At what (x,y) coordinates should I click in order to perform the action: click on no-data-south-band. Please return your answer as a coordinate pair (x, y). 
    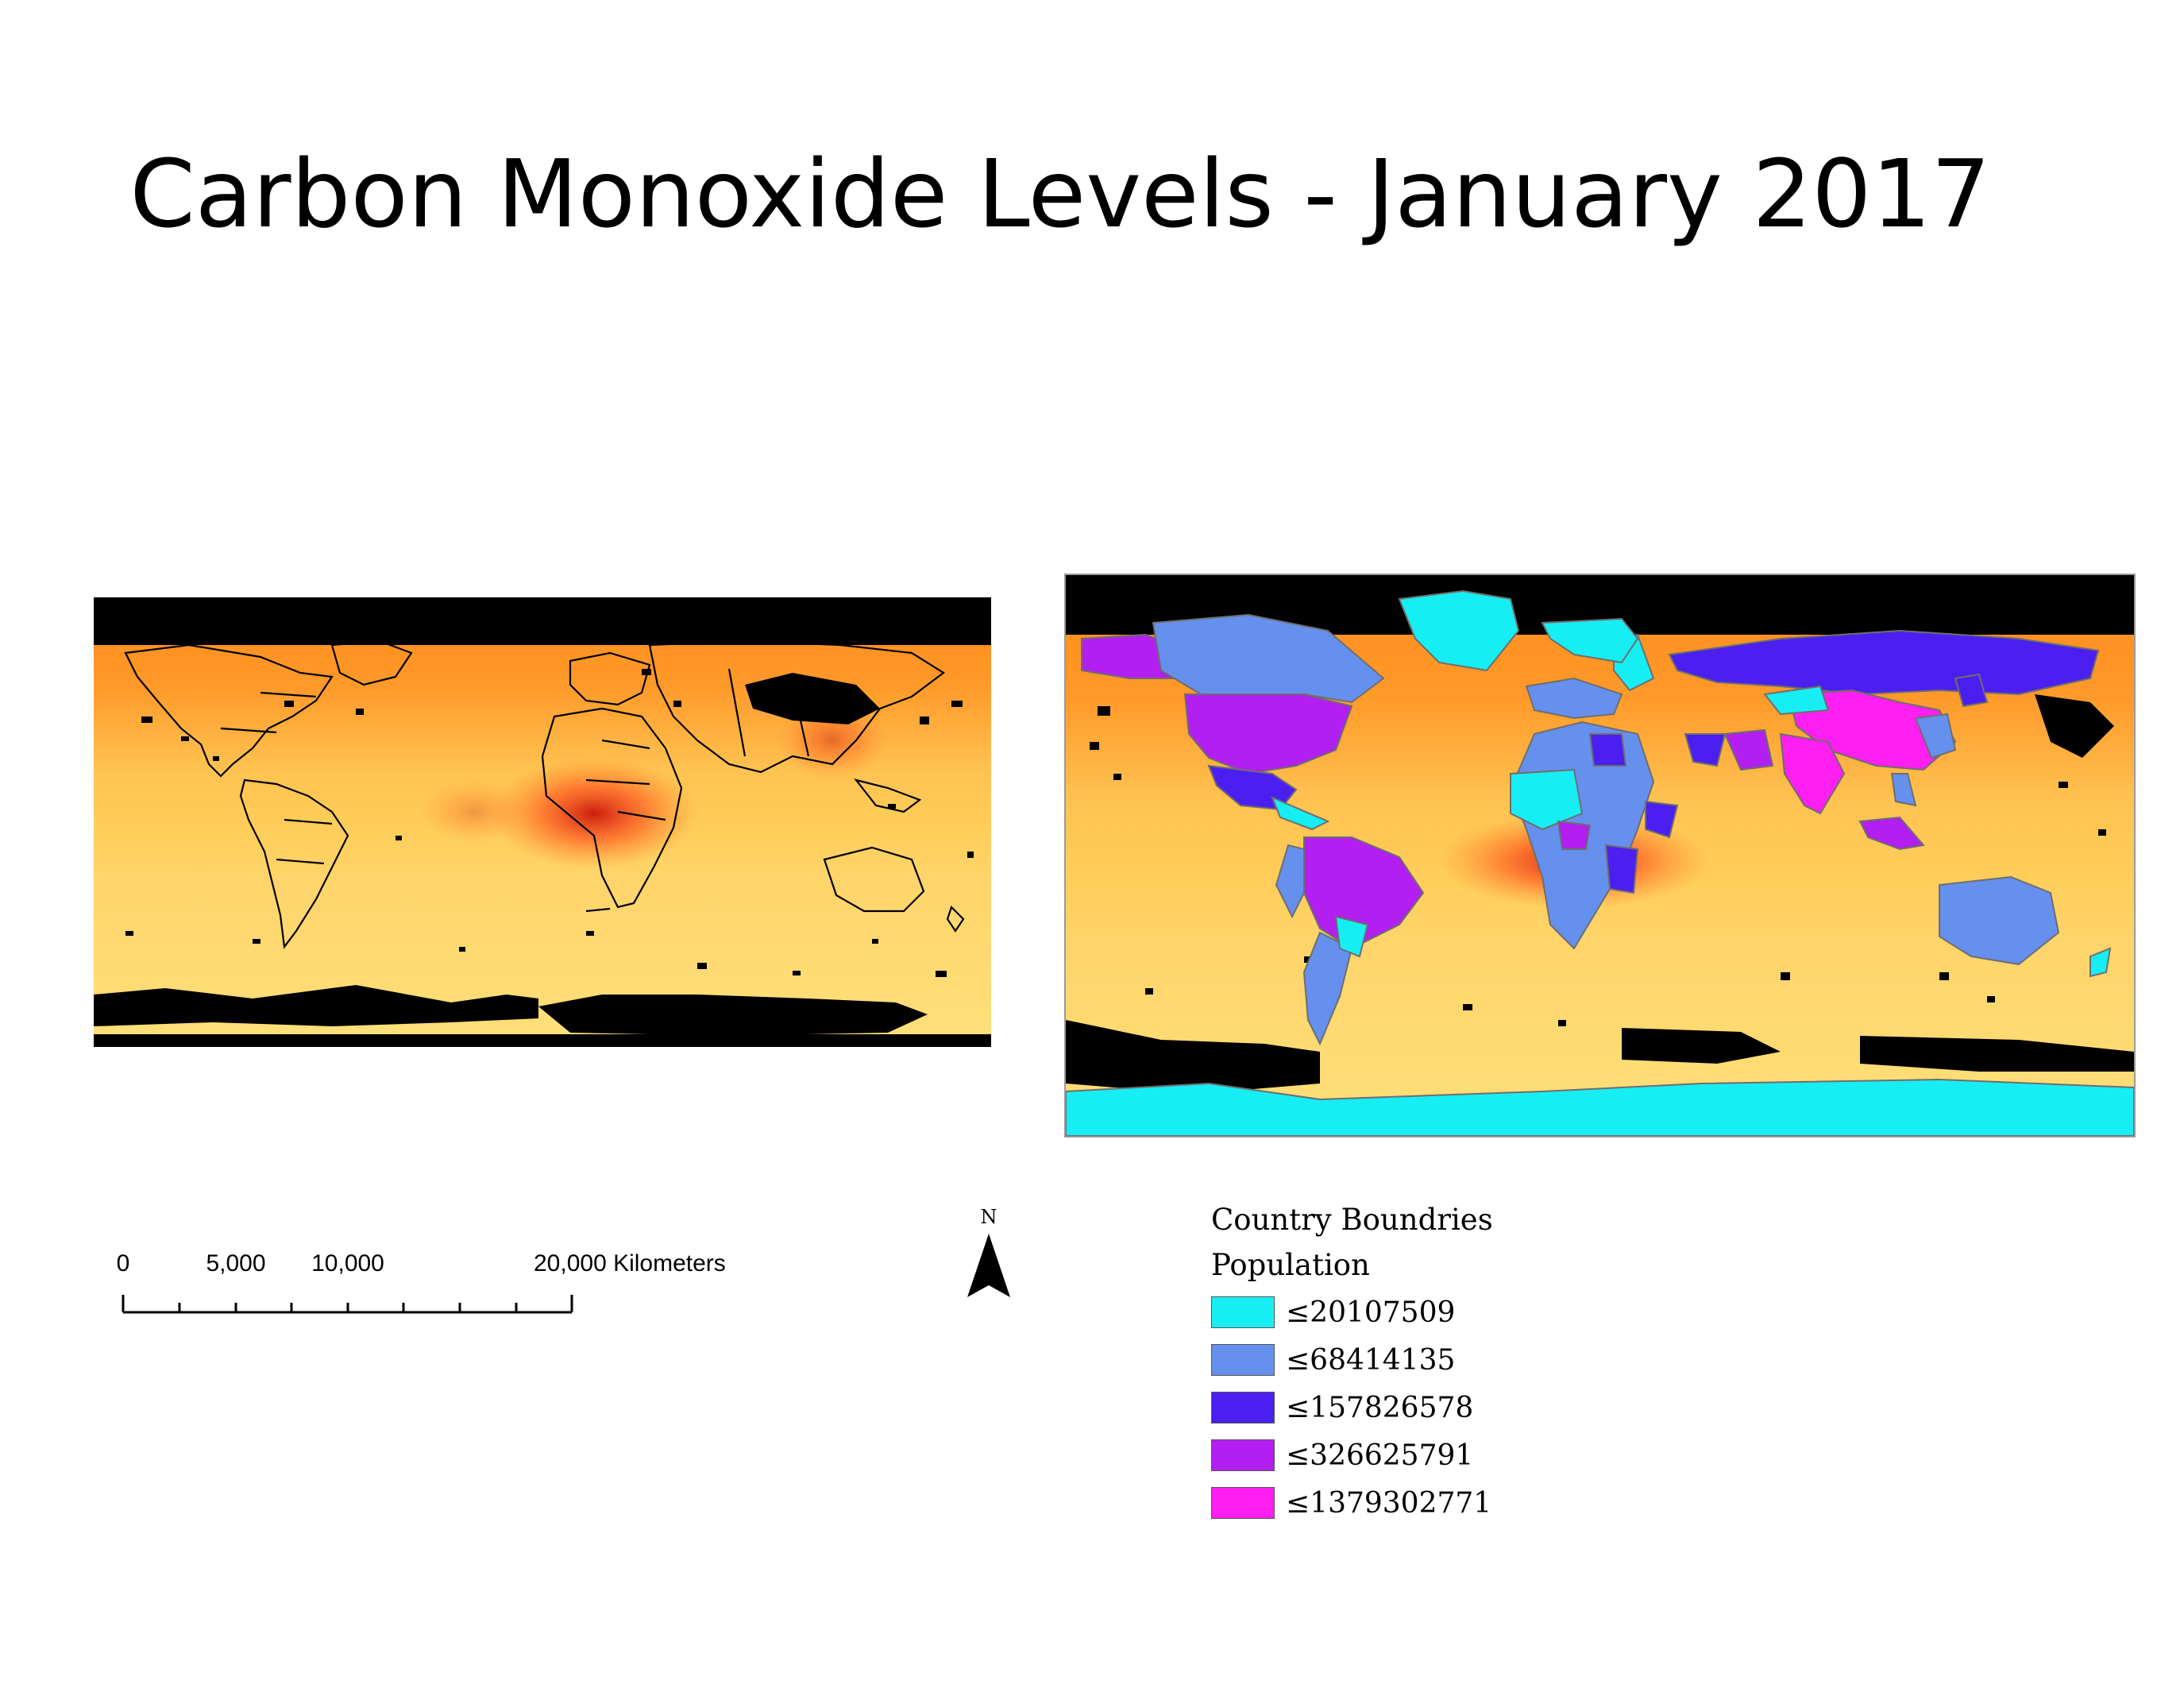
    Looking at the image, I should click on (542, 1040).